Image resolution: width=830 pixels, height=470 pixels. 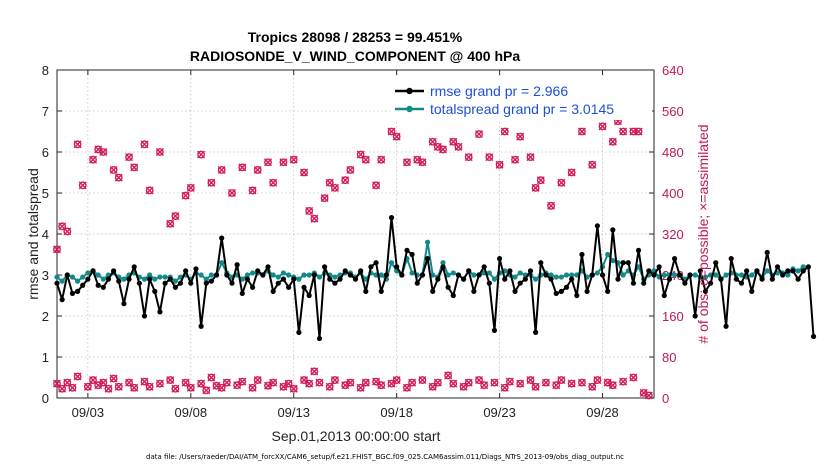 I want to click on y-tick-label-left: 0, so click(x=45, y=398).